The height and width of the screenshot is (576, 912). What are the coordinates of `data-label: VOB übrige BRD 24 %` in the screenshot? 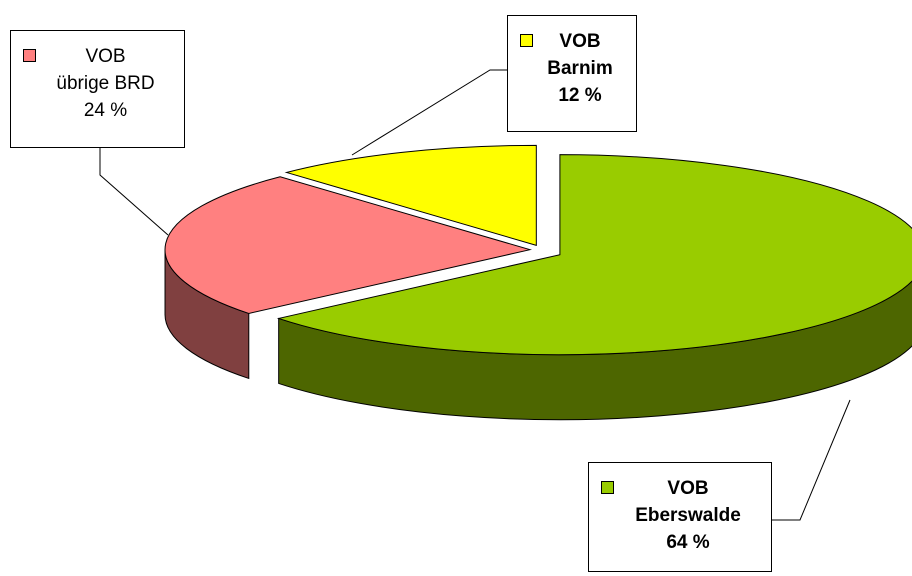 It's located at (97, 89).